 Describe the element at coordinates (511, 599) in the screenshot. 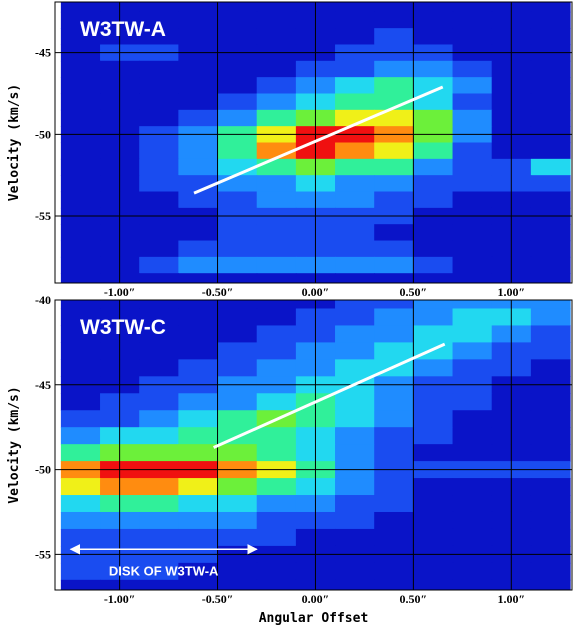

I see `x-tick-label: 1.00″` at that location.